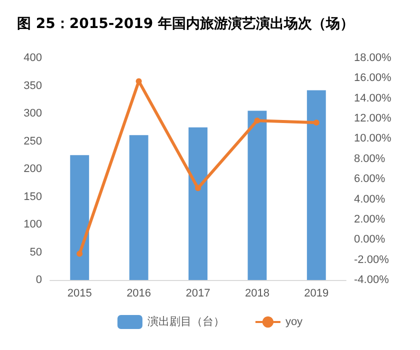  I want to click on y-tick-label: 250, so click(33, 141).